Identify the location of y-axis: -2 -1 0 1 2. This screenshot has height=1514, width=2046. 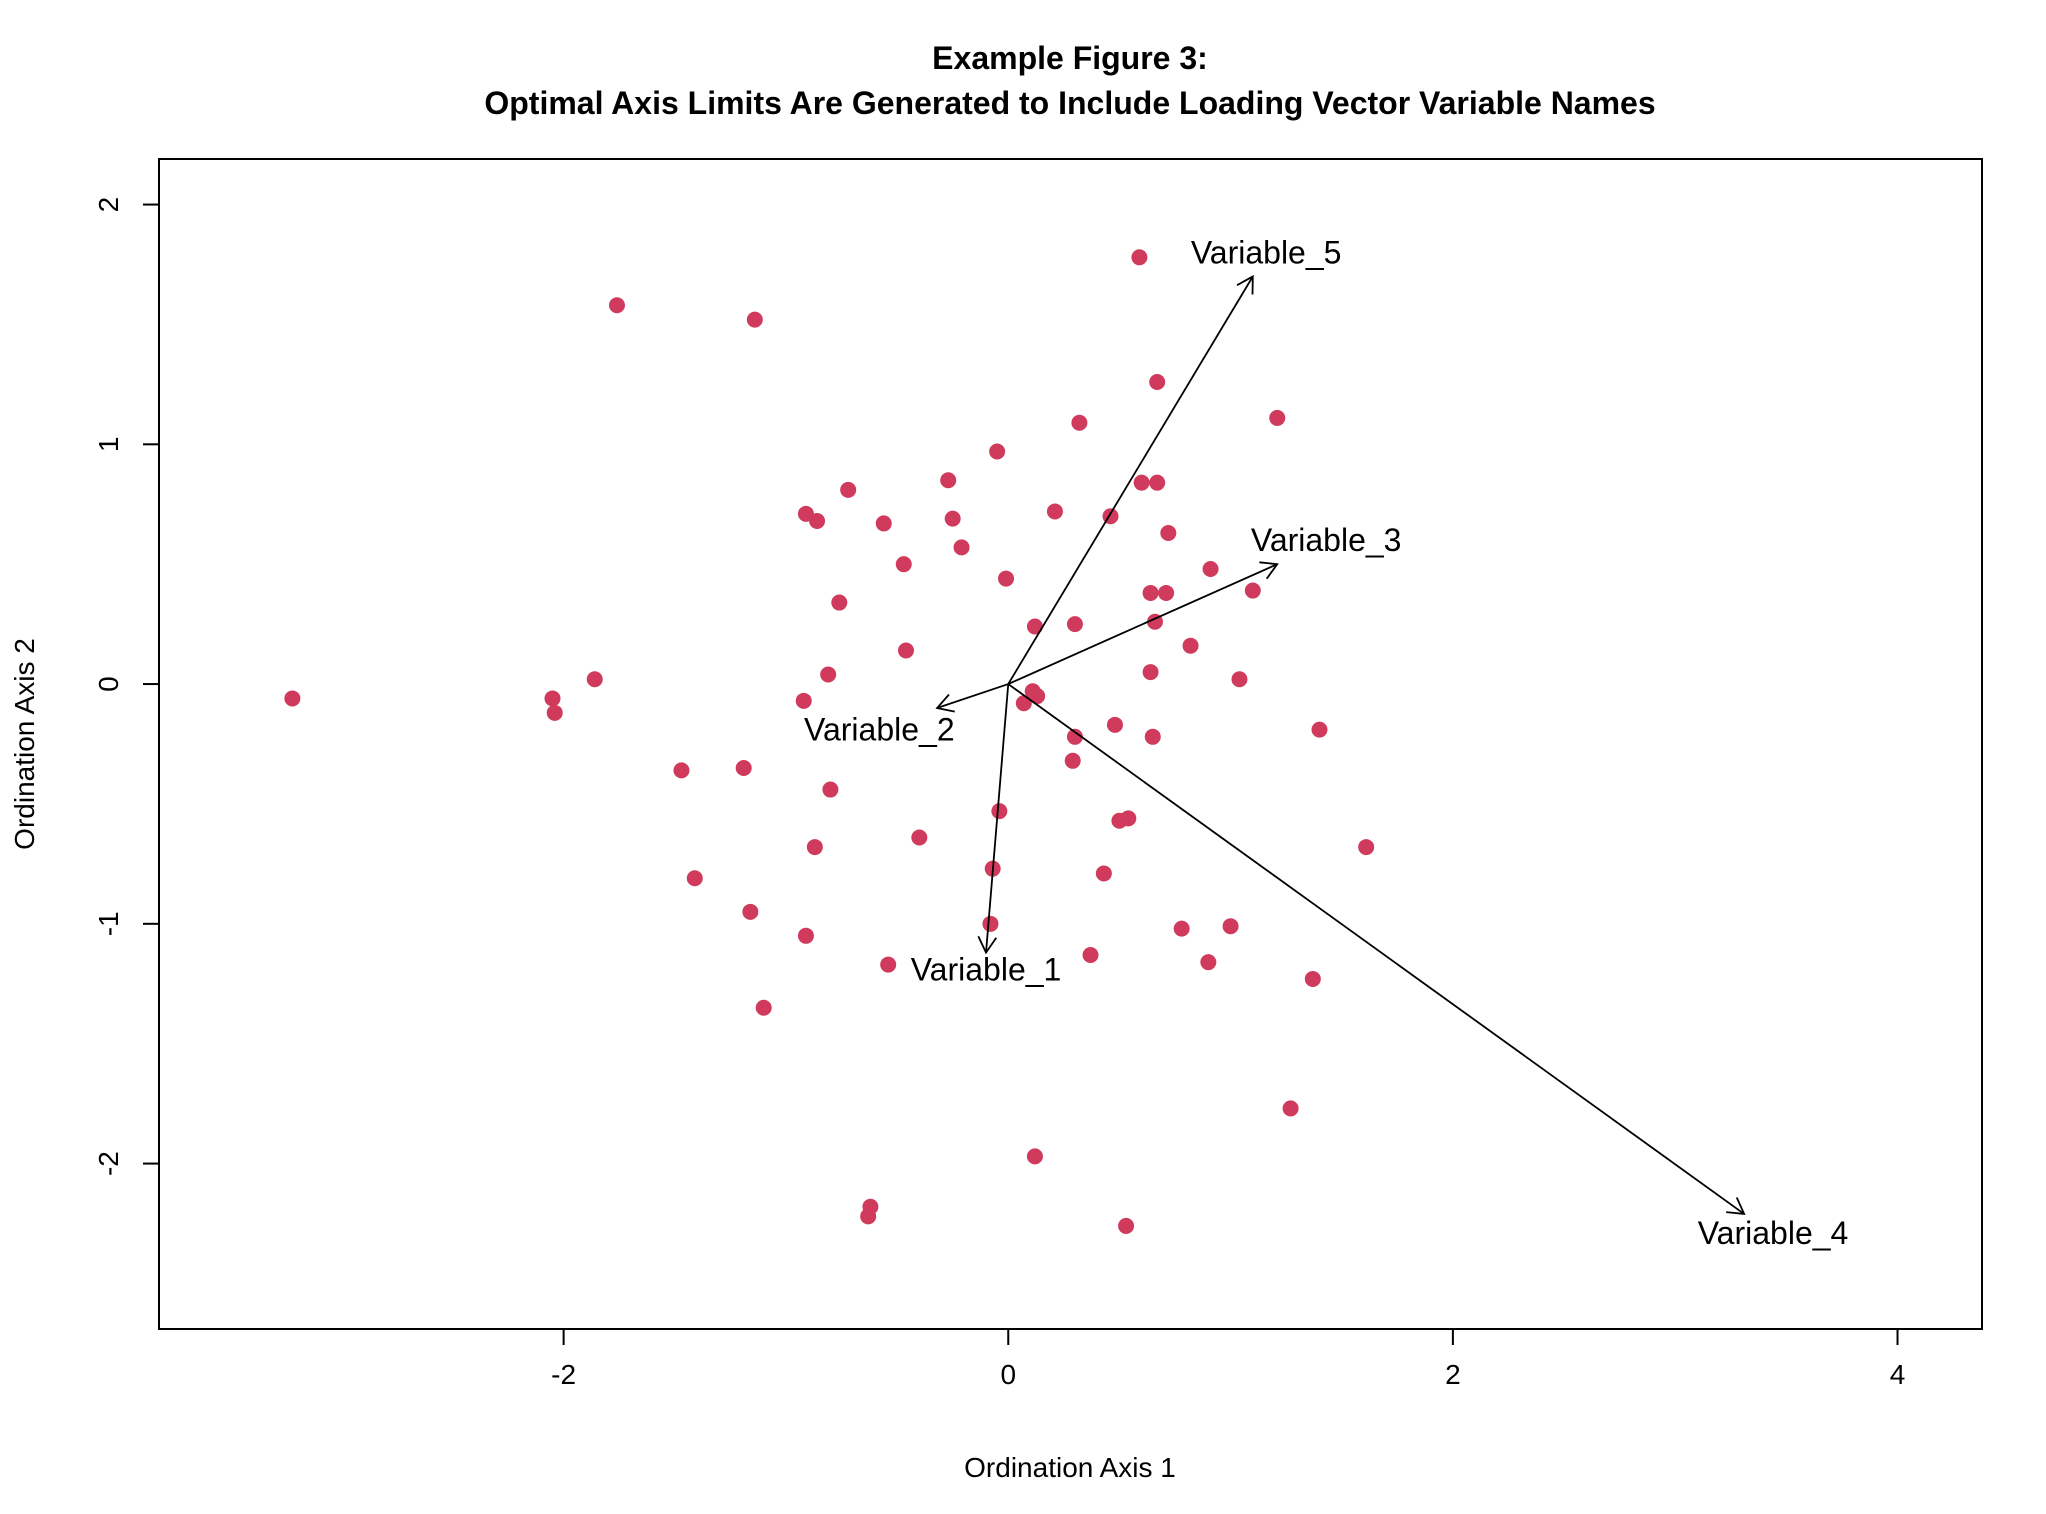
(126, 686).